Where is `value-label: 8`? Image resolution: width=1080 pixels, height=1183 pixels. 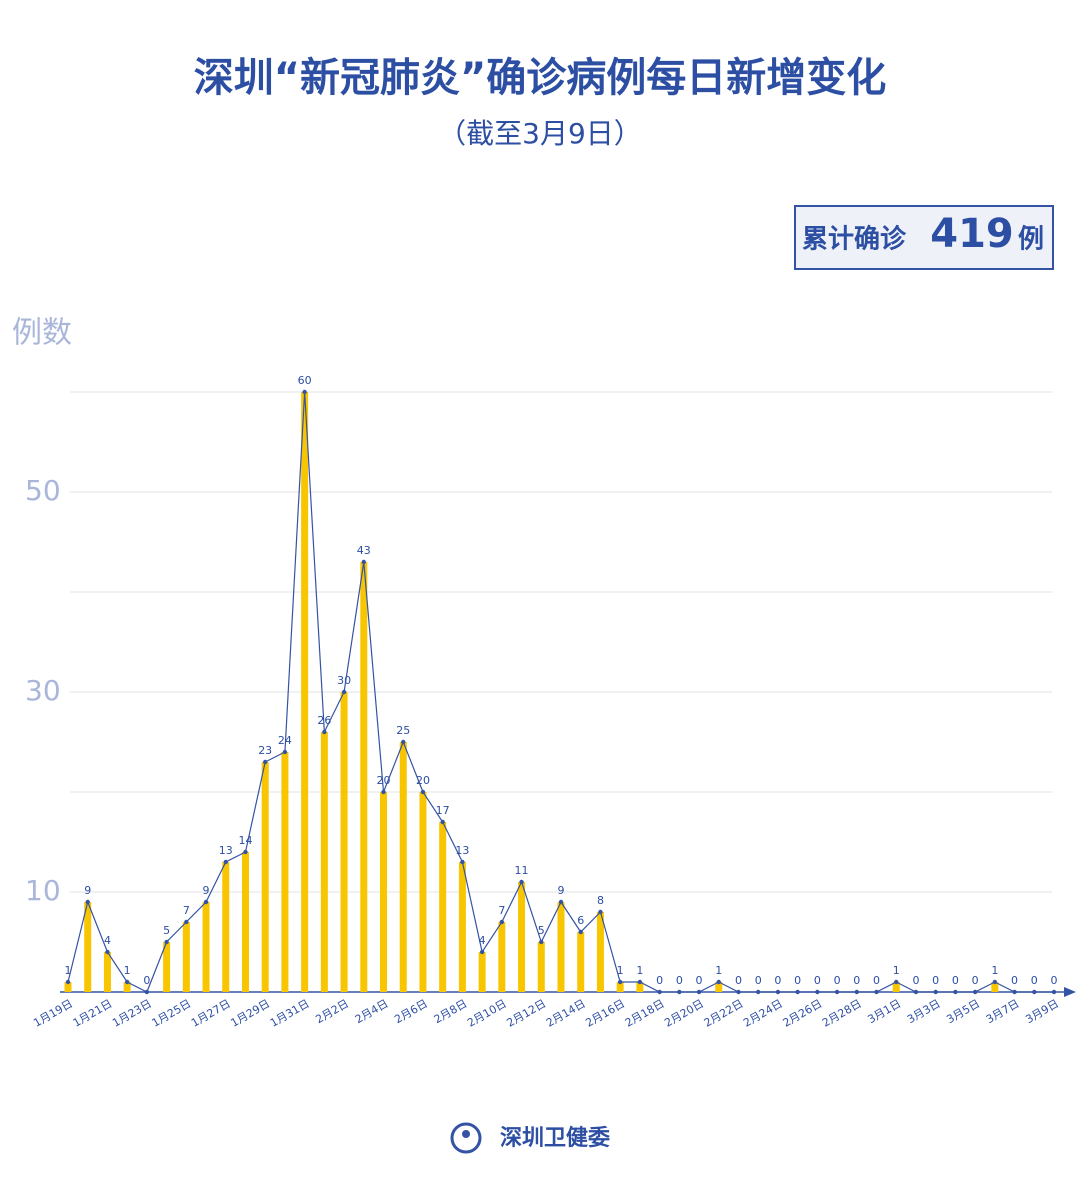
value-label: 8 is located at coordinates (600, 900).